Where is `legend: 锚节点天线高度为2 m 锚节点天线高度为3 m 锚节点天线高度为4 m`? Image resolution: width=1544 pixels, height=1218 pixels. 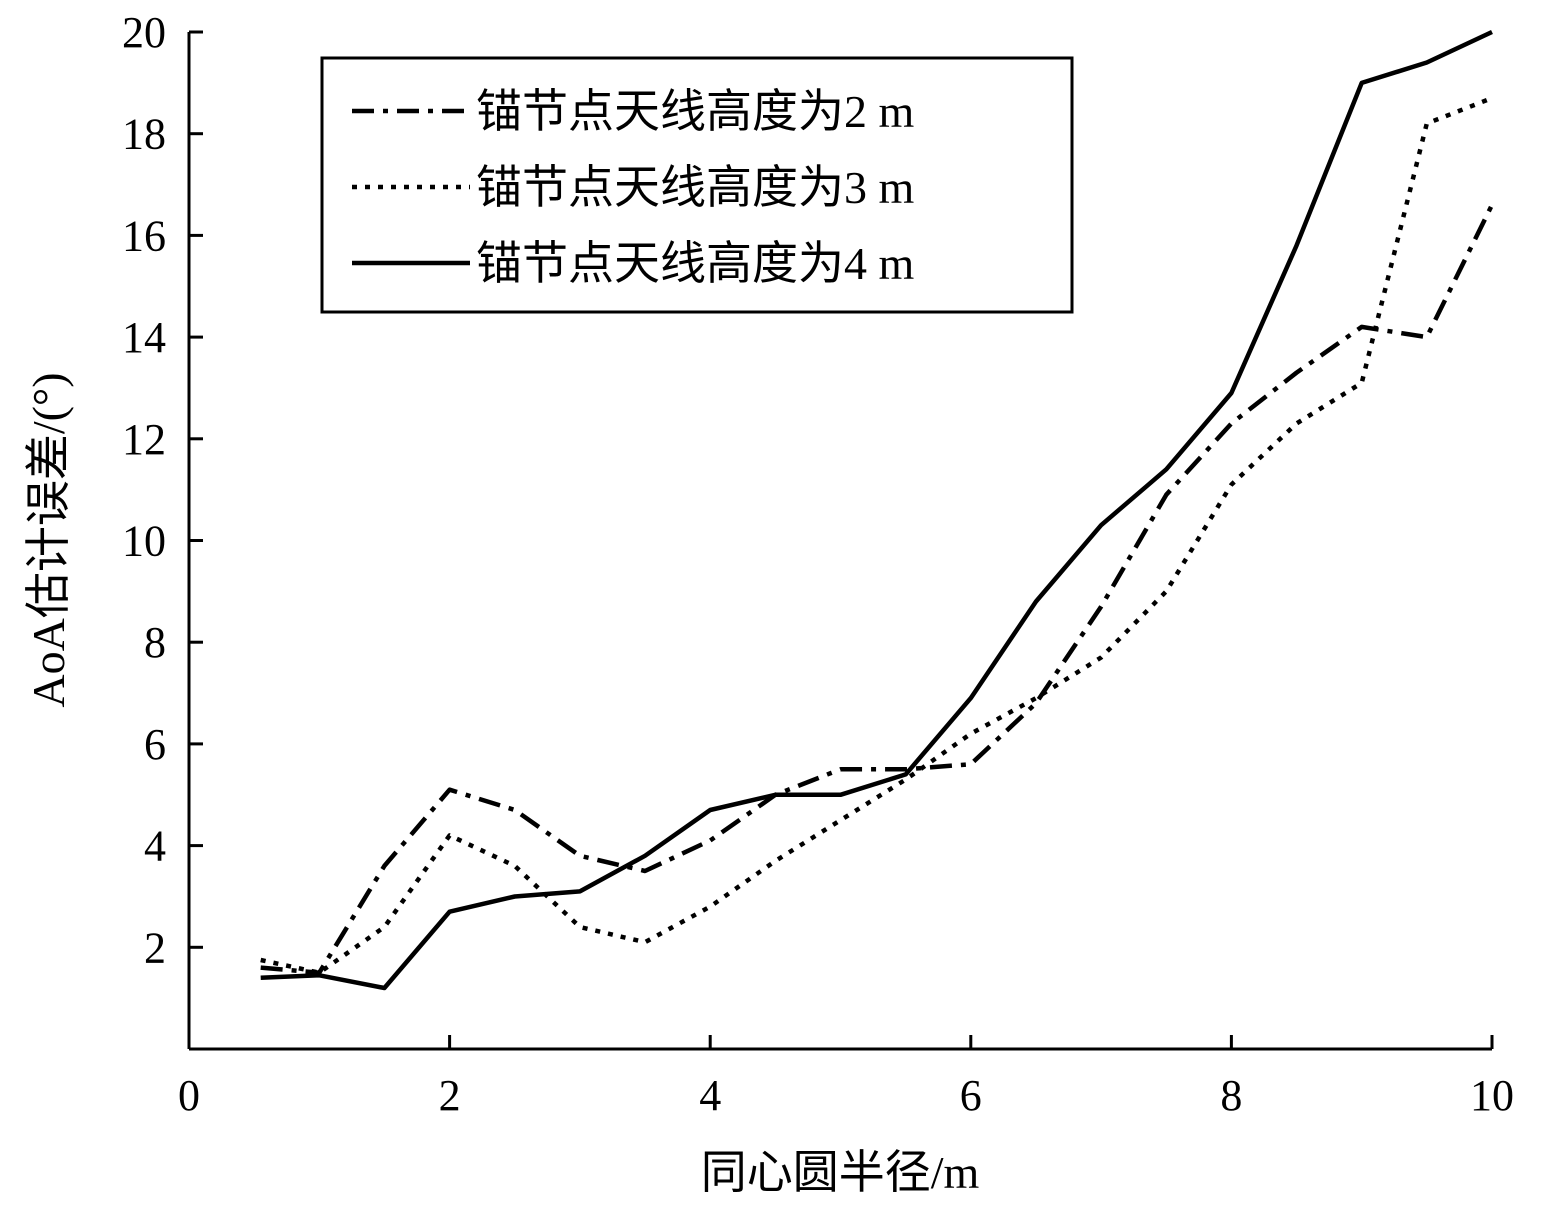 legend: 锚节点天线高度为2 m 锚节点天线高度为3 m 锚节点天线高度为4 m is located at coordinates (697, 185).